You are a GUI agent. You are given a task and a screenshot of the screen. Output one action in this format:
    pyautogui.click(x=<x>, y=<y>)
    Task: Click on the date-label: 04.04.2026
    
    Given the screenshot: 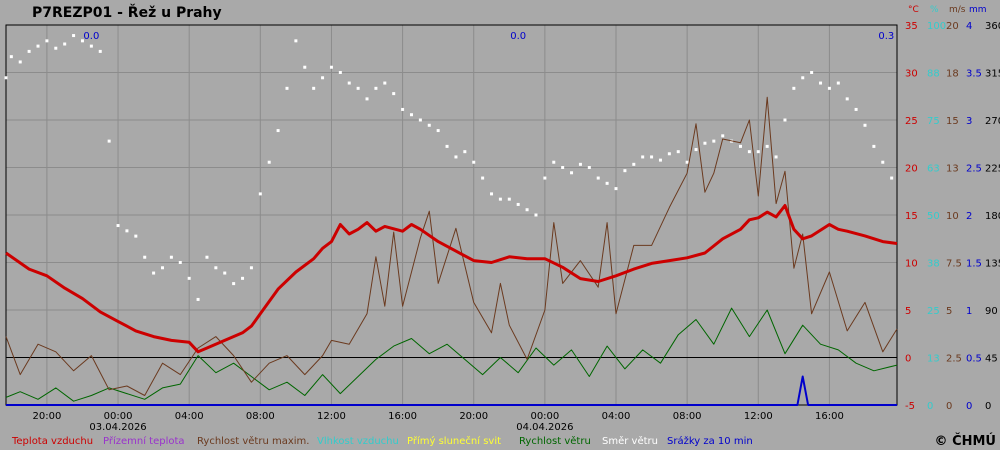 What is the action you would take?
    pyautogui.click(x=544, y=427)
    